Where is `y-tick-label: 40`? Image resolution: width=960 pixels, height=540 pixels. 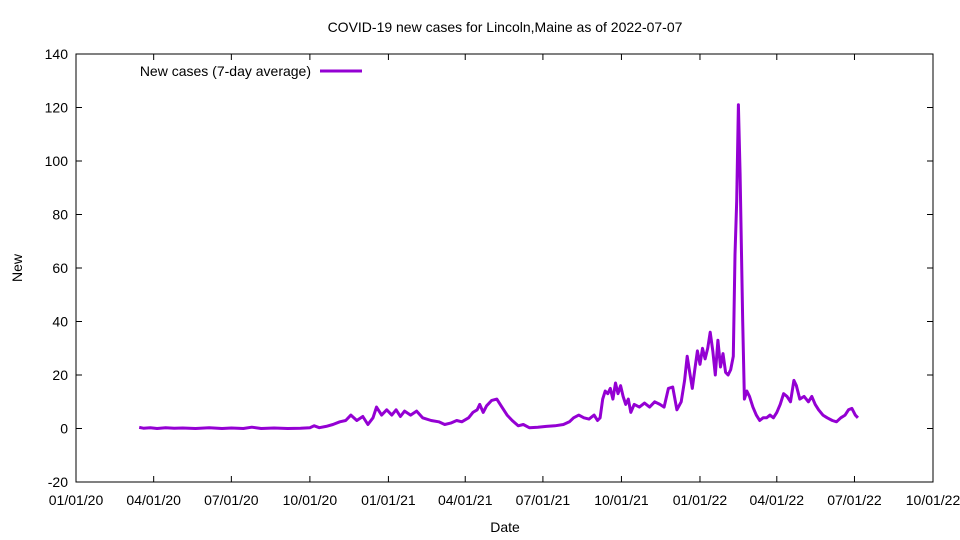 y-tick-label: 40 is located at coordinates (60, 322).